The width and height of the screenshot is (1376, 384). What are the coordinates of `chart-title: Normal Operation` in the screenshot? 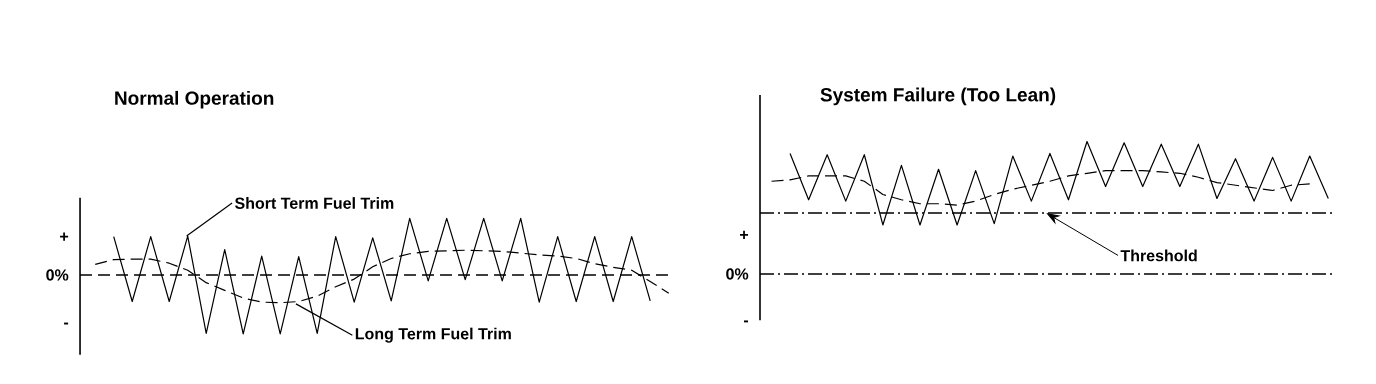 It's located at (194, 99).